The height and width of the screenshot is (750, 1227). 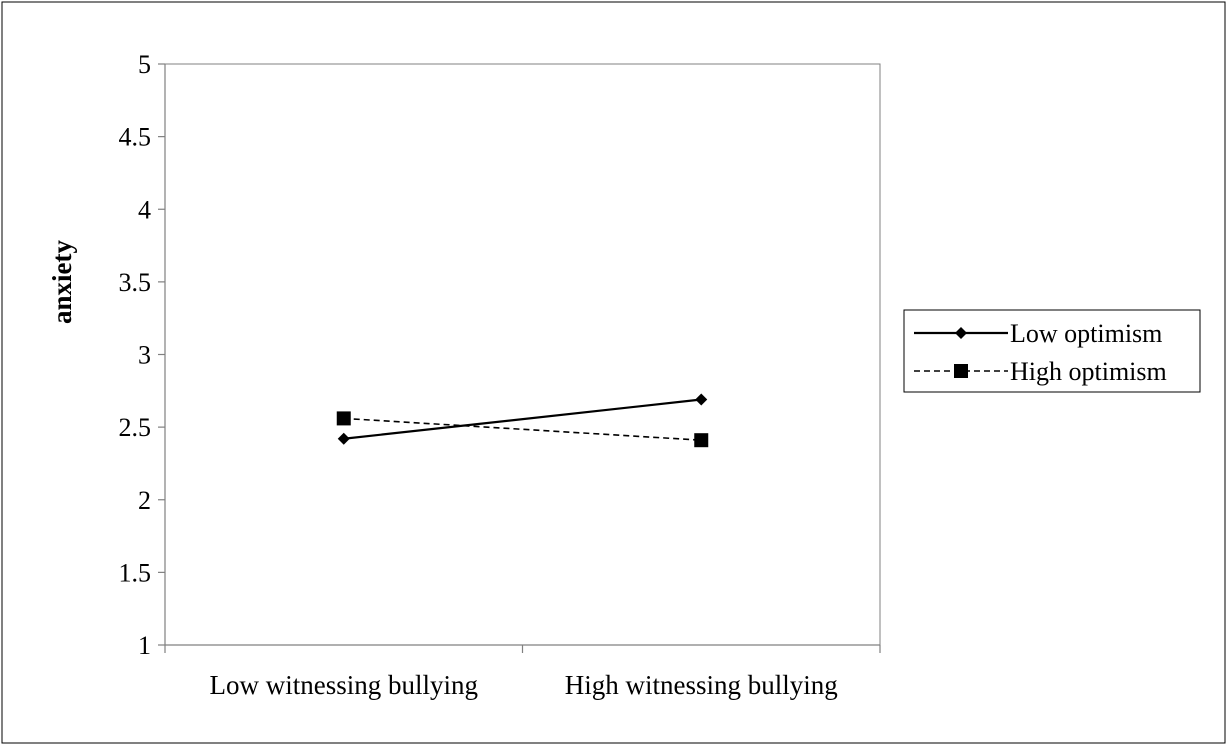 I want to click on legend-box, so click(x=1052, y=351).